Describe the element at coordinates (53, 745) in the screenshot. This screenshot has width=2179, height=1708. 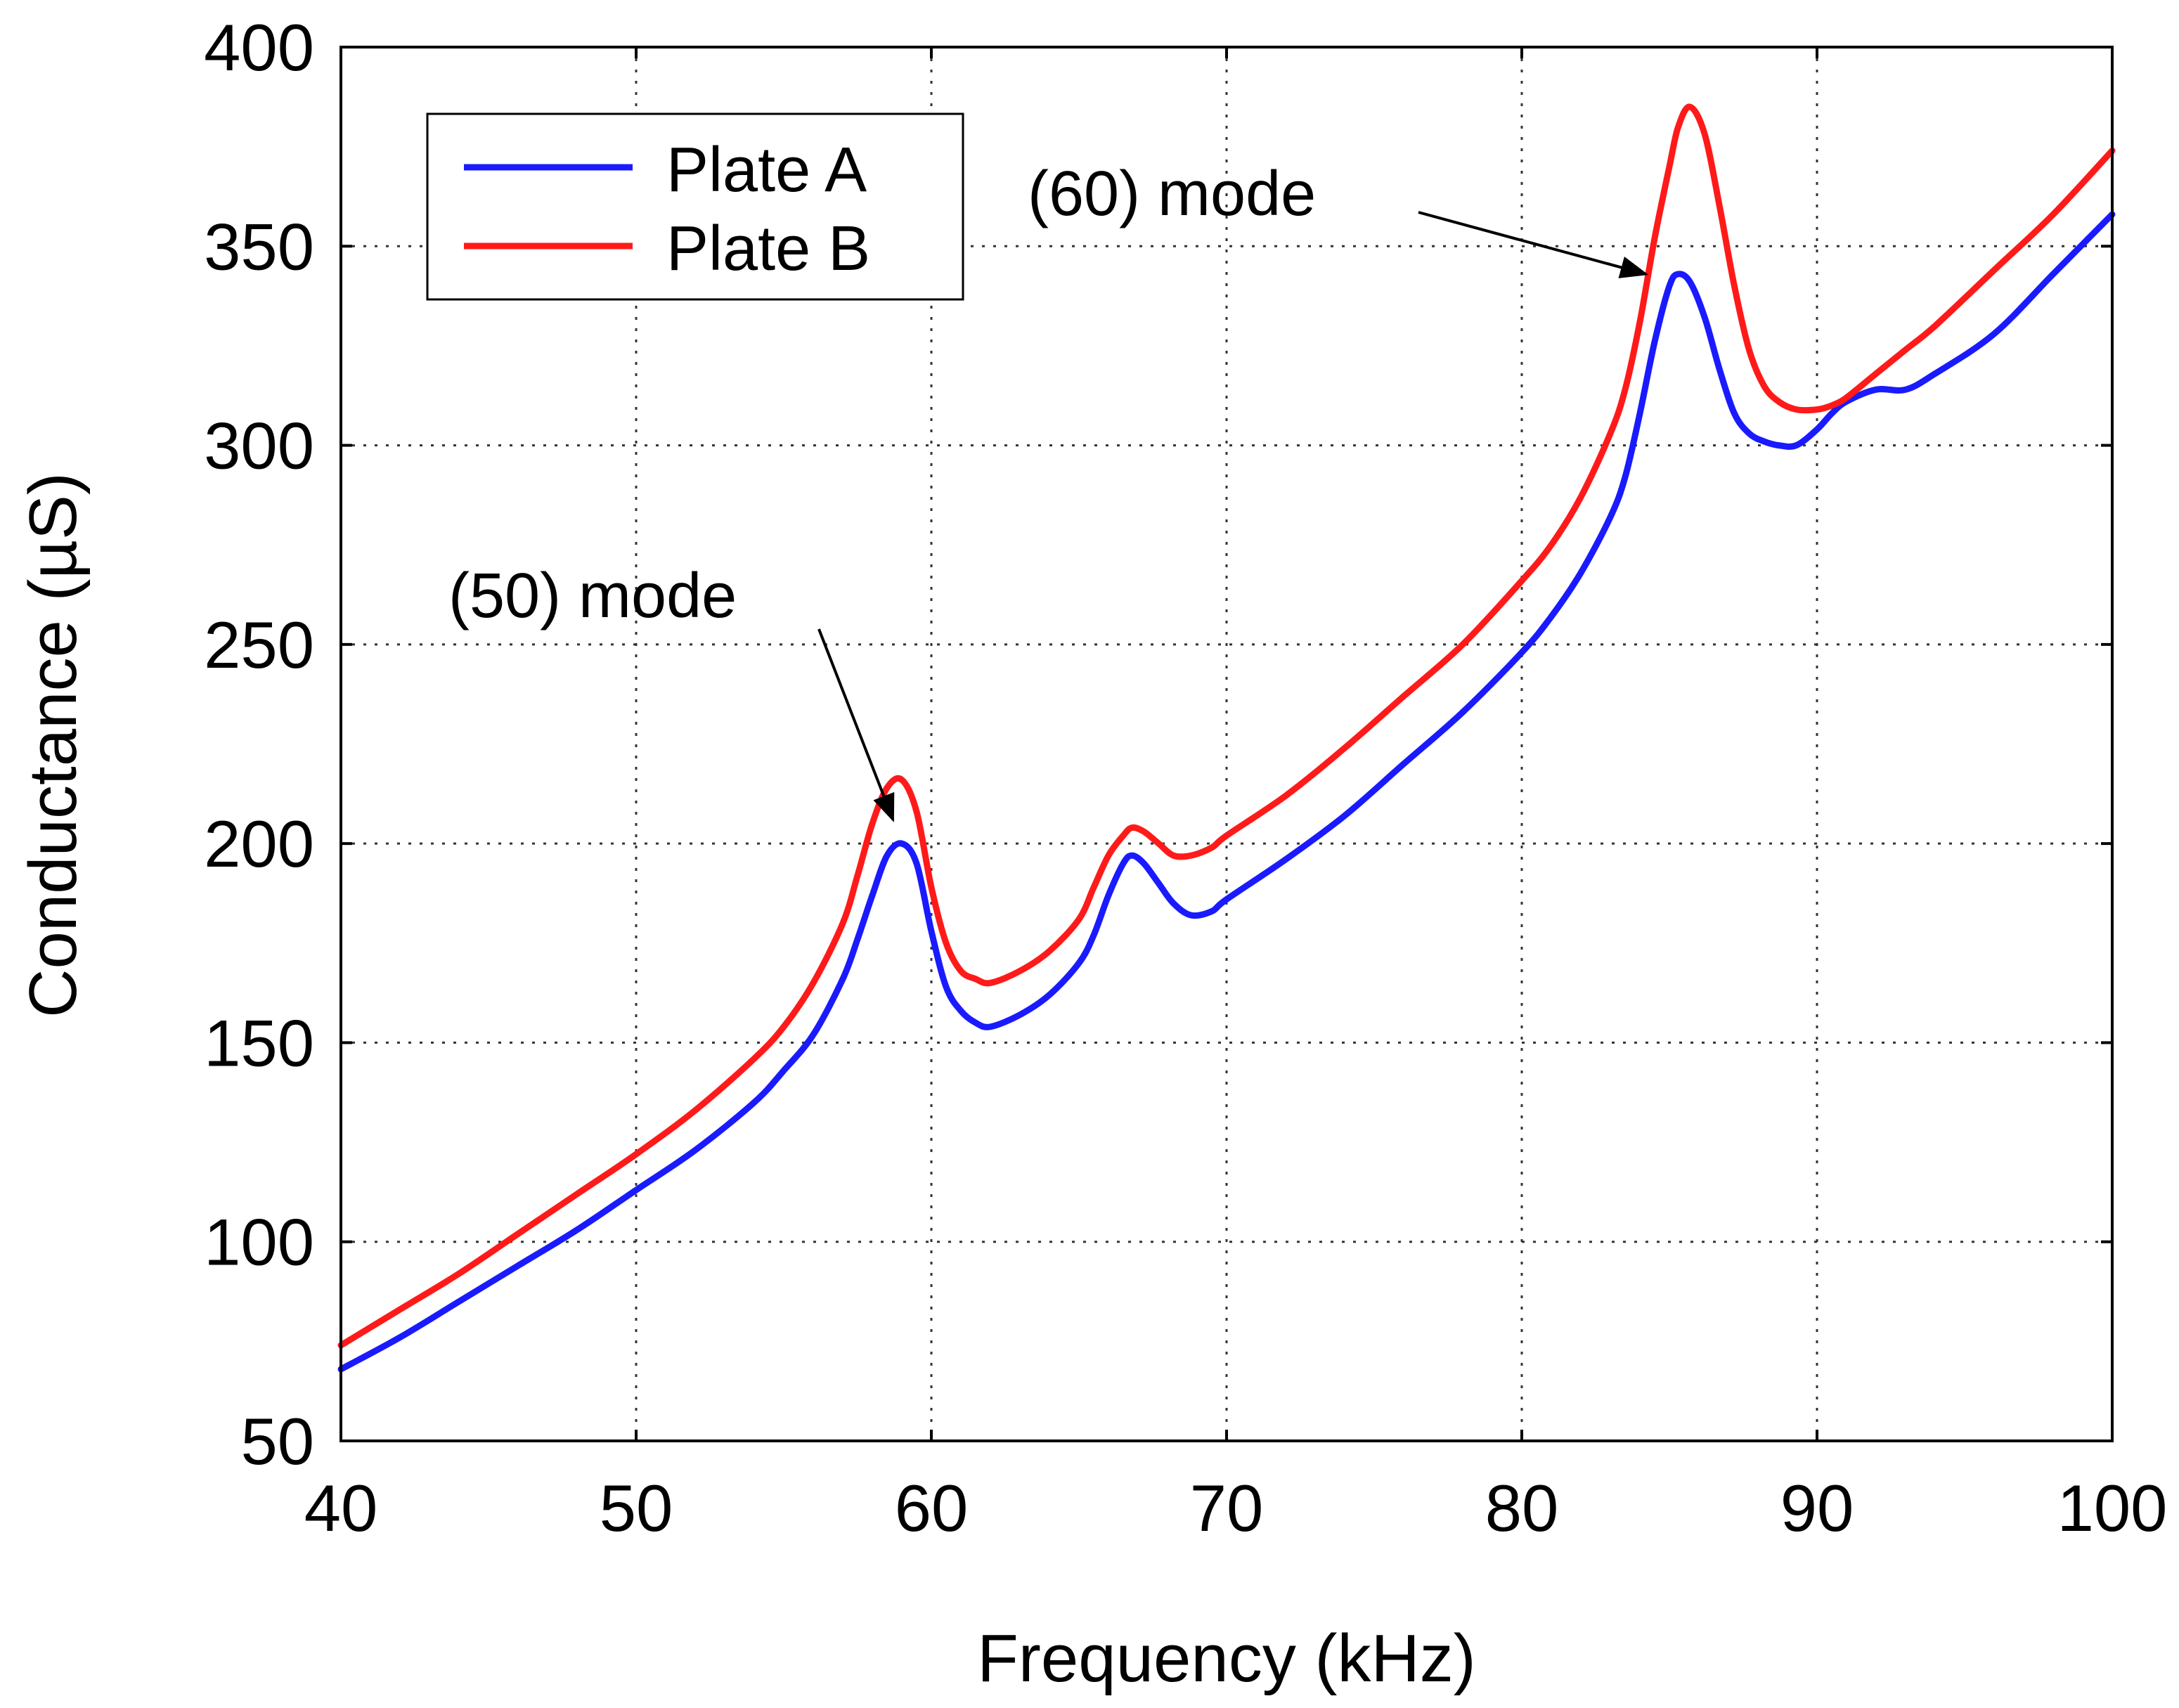
I see `y-axis-title: Conductance (µS)` at that location.